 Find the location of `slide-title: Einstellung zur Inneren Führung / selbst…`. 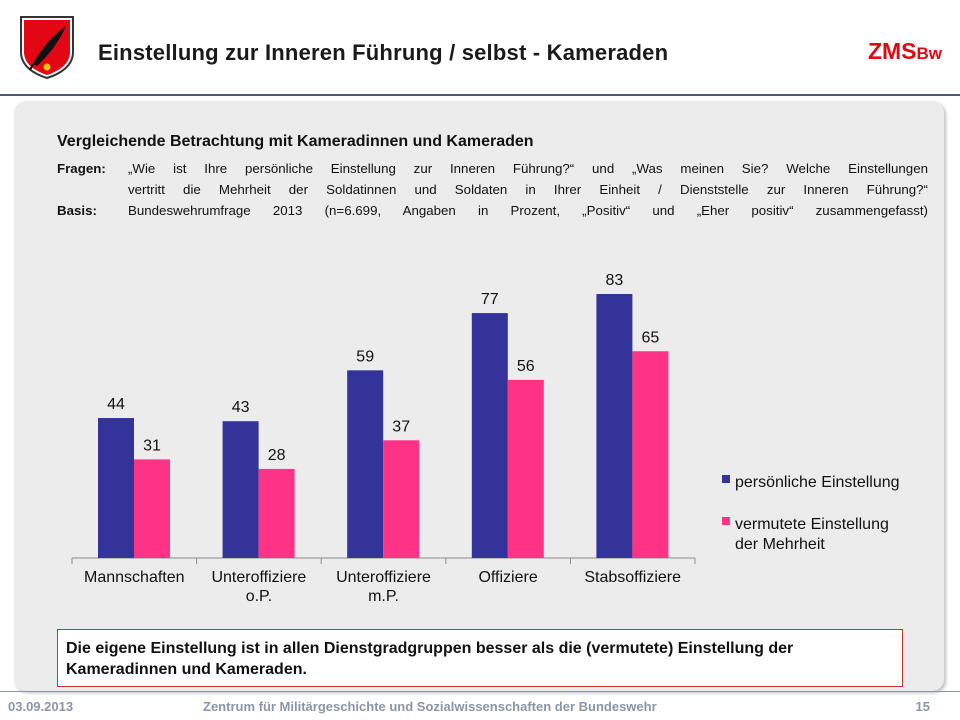

slide-title: Einstellung zur Inneren Führung / selbst… is located at coordinates (383, 52).